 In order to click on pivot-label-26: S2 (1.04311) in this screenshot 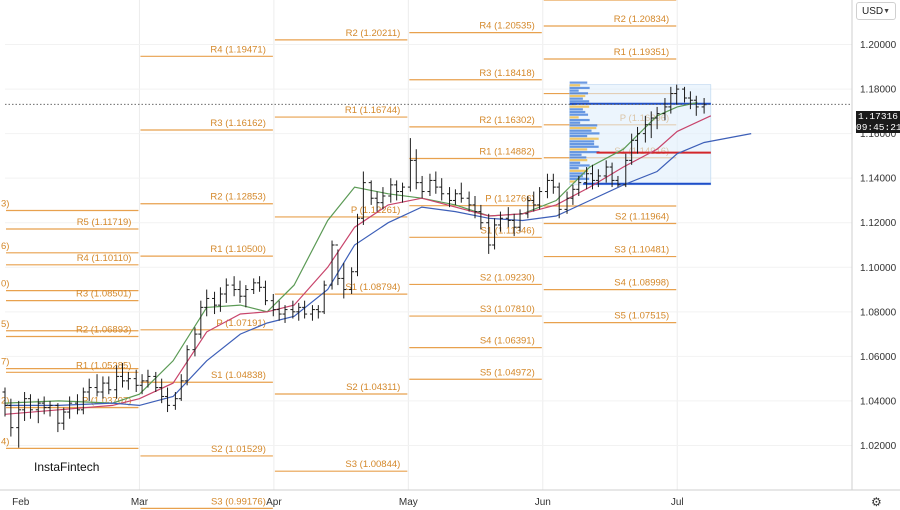, I will do `click(373, 387)`.